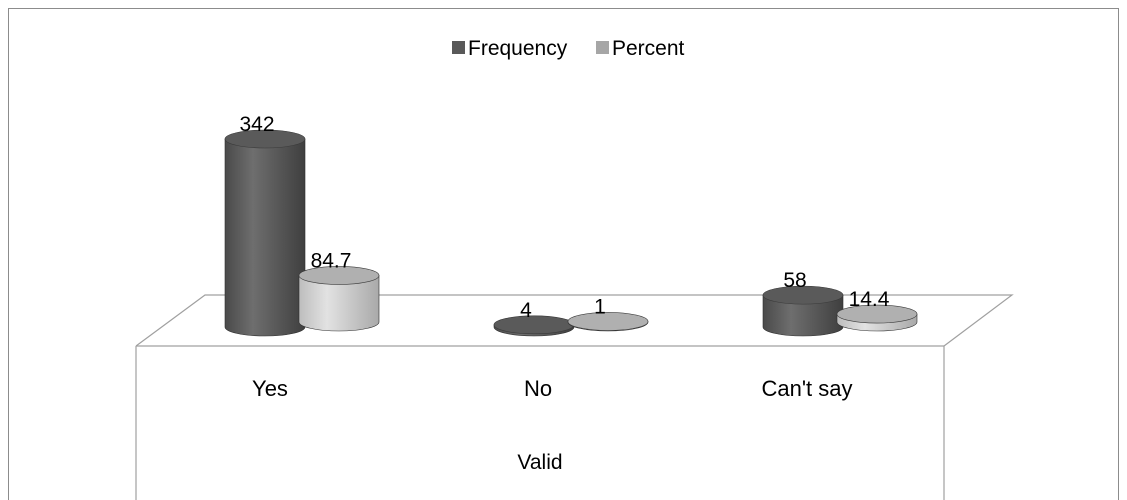 This screenshot has height=500, width=1127. What do you see at coordinates (339, 303) in the screenshot?
I see `bar-percent-yes-body` at bounding box center [339, 303].